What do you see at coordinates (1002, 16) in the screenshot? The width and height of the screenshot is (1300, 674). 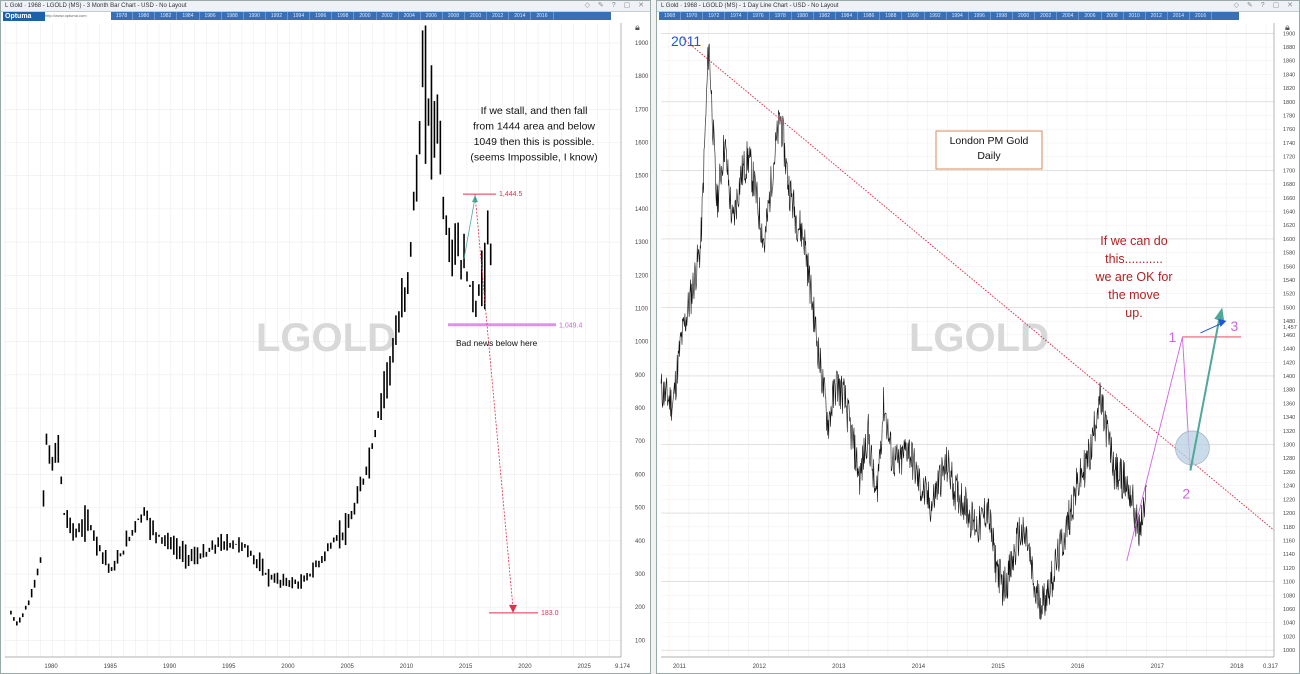 I see `right-timebar-year-1998: 1998` at bounding box center [1002, 16].